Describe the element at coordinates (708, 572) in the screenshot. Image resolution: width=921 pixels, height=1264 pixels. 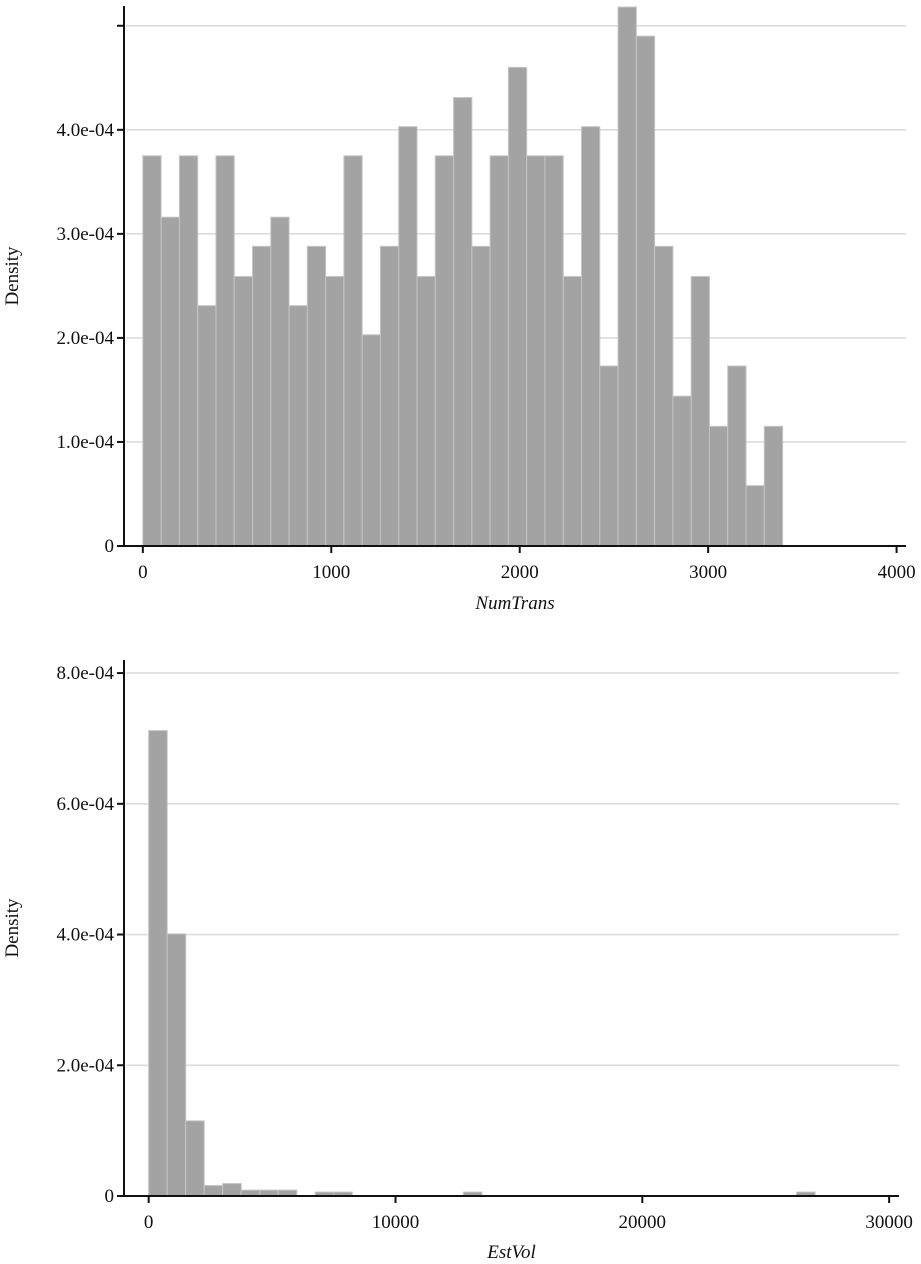
I see `x-tick-label: 3000` at that location.